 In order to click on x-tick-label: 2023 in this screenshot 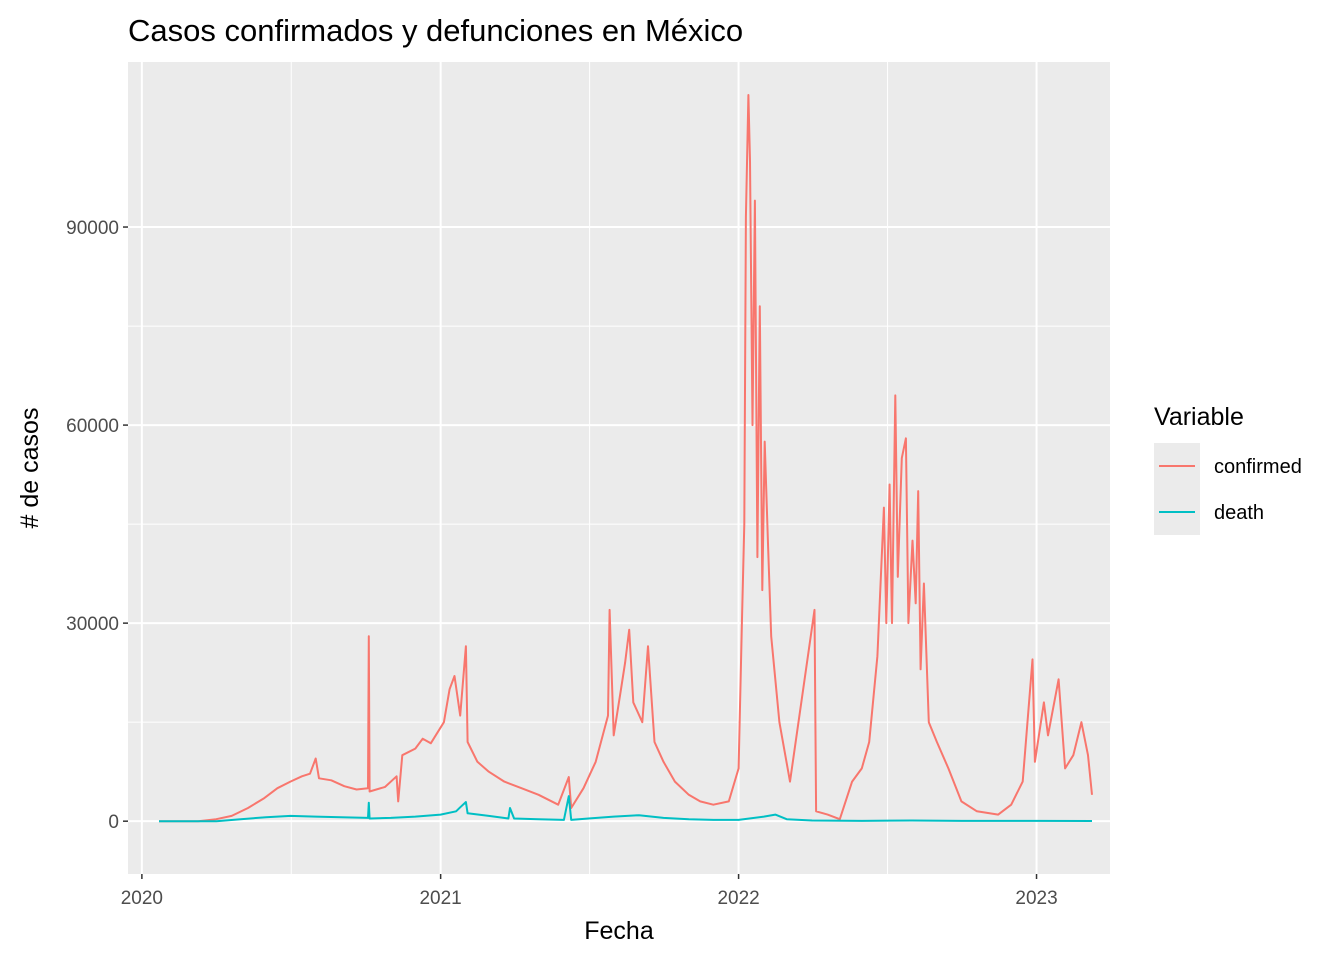, I will do `click(1036, 898)`.